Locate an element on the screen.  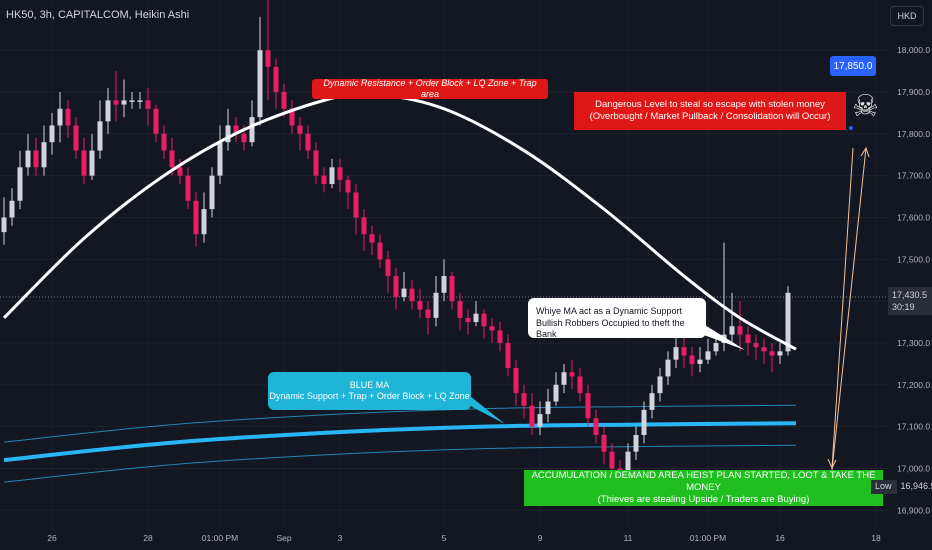
target-dot is located at coordinates (851, 128).